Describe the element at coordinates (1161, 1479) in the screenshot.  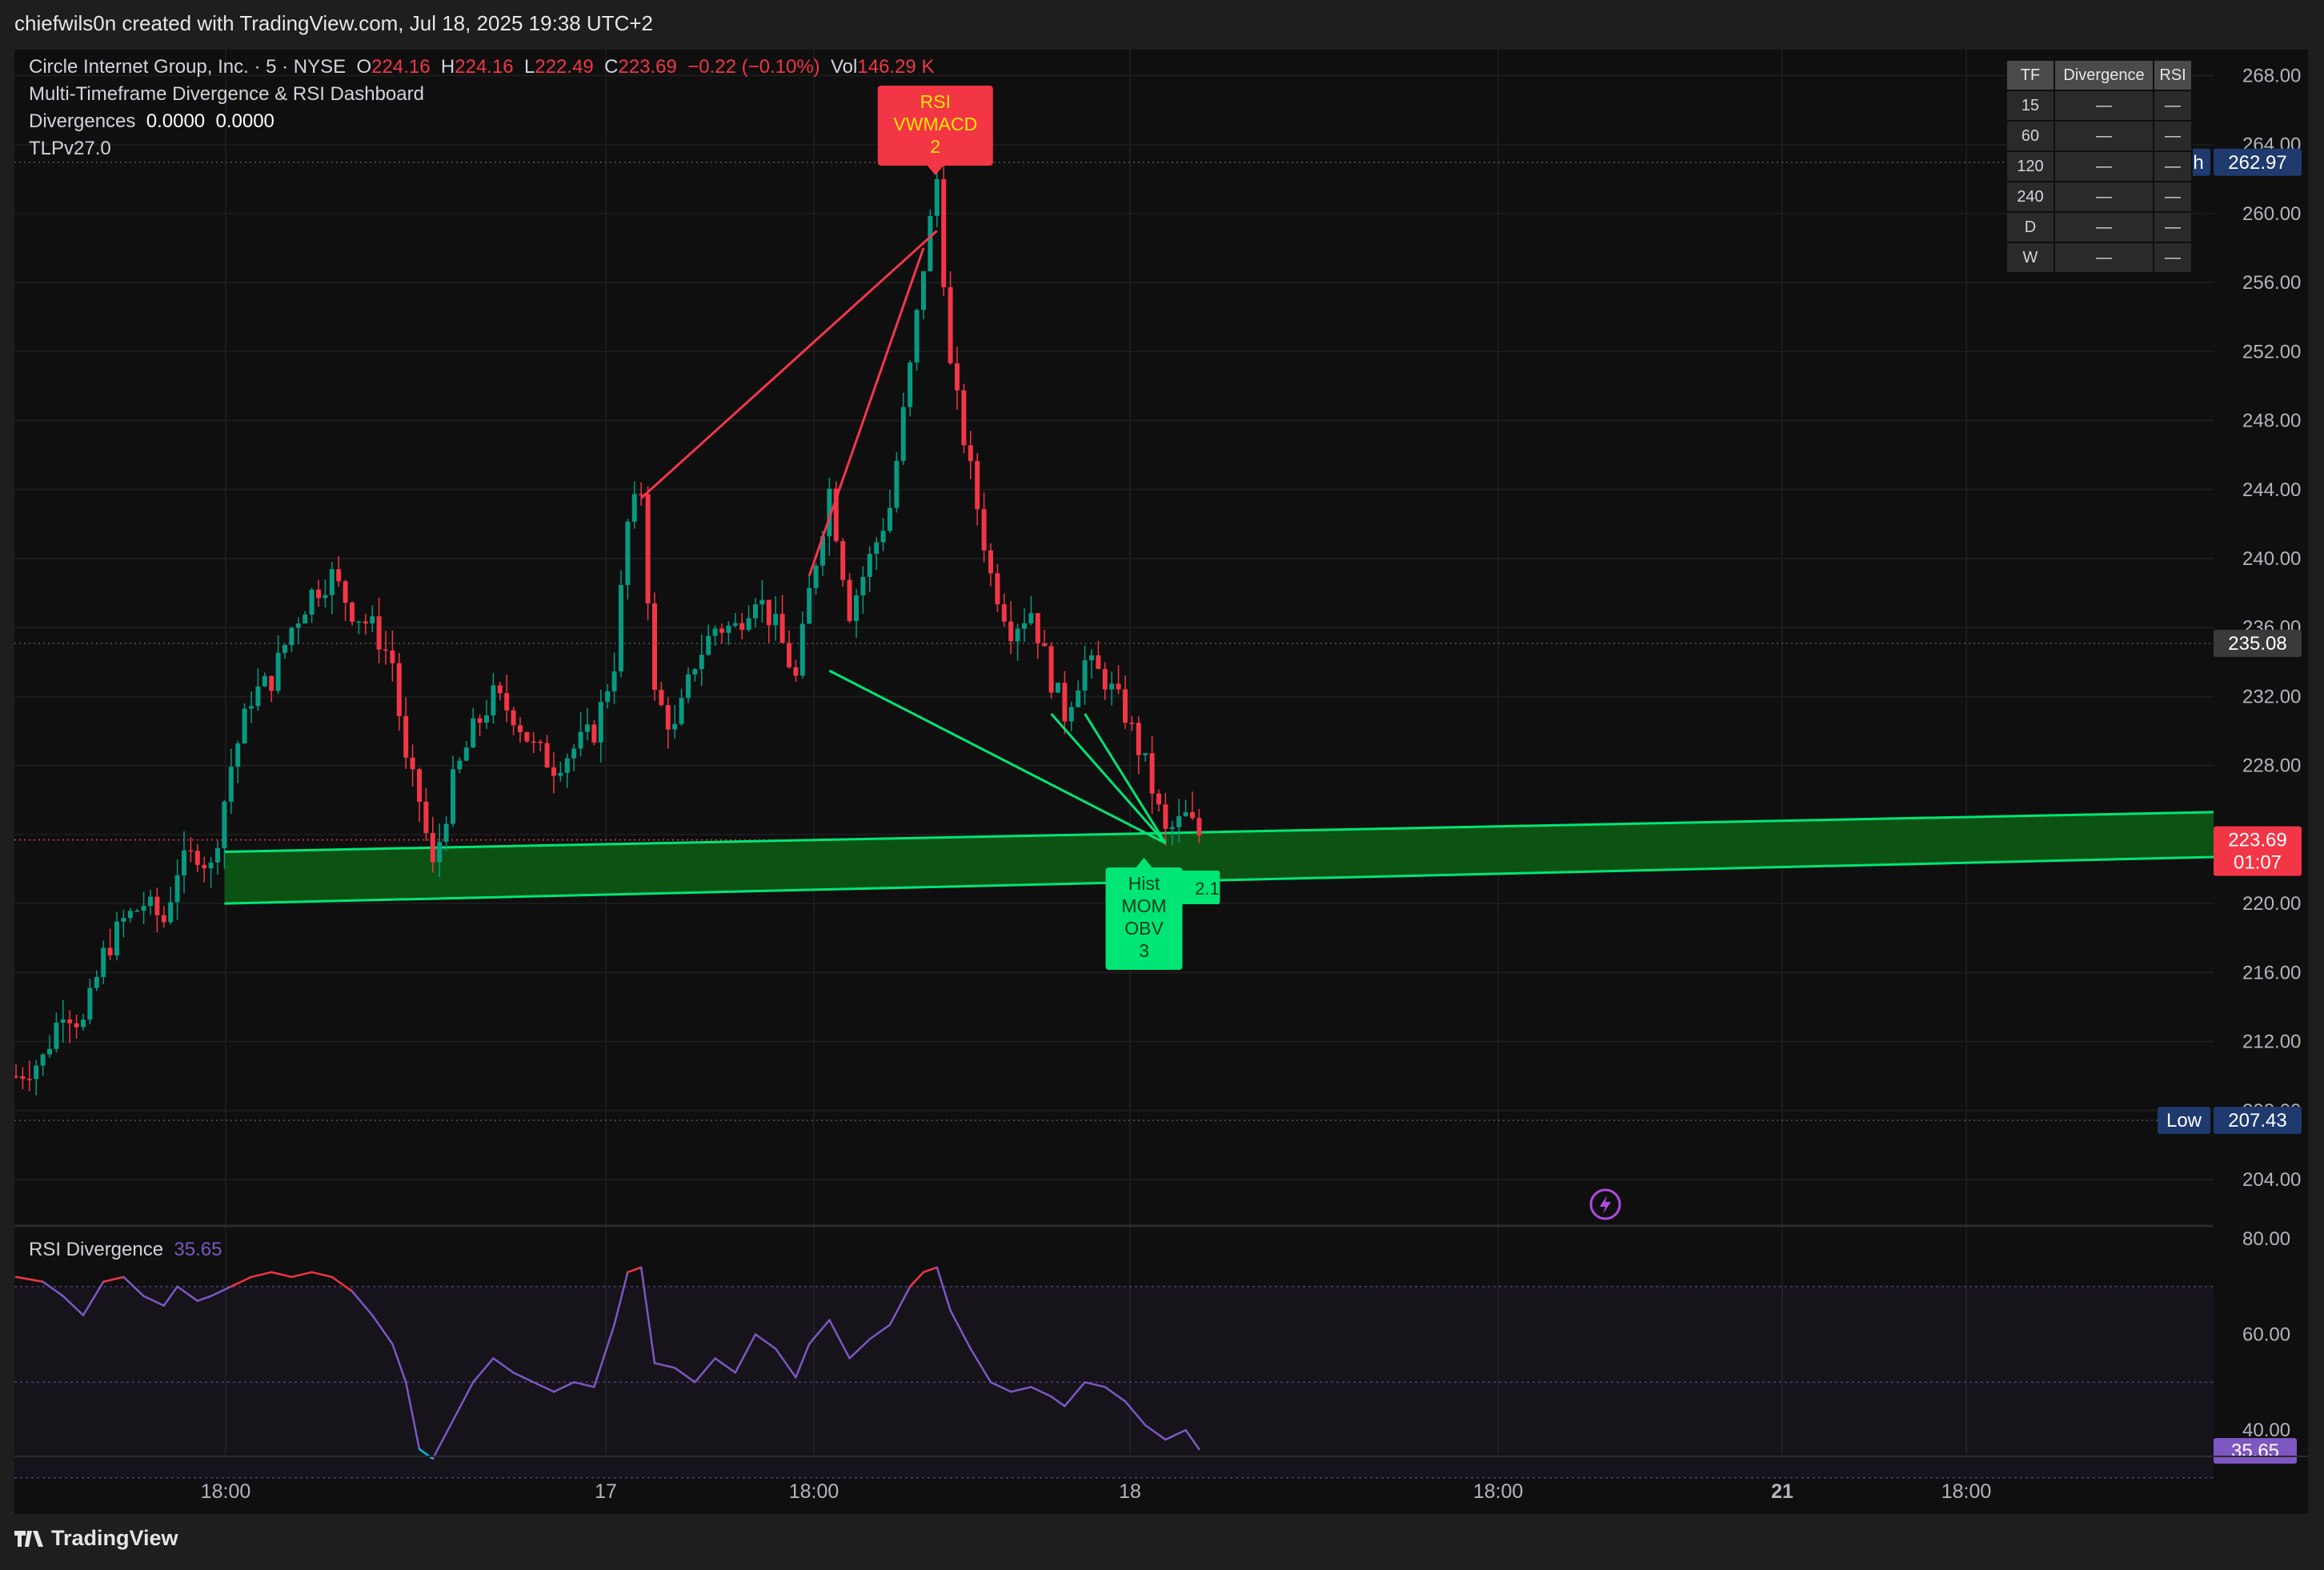
I see `time-axis: 18:00 17 18:00 18 18:00 21 18:00` at that location.